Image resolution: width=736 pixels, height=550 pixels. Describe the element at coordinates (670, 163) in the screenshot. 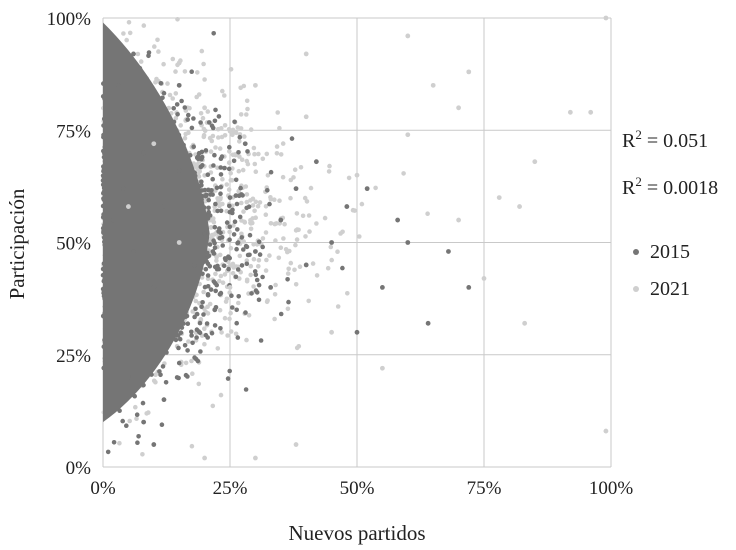

I see `r-squared-annotations: R2 = 0.051 R2 = 0.0018` at that location.